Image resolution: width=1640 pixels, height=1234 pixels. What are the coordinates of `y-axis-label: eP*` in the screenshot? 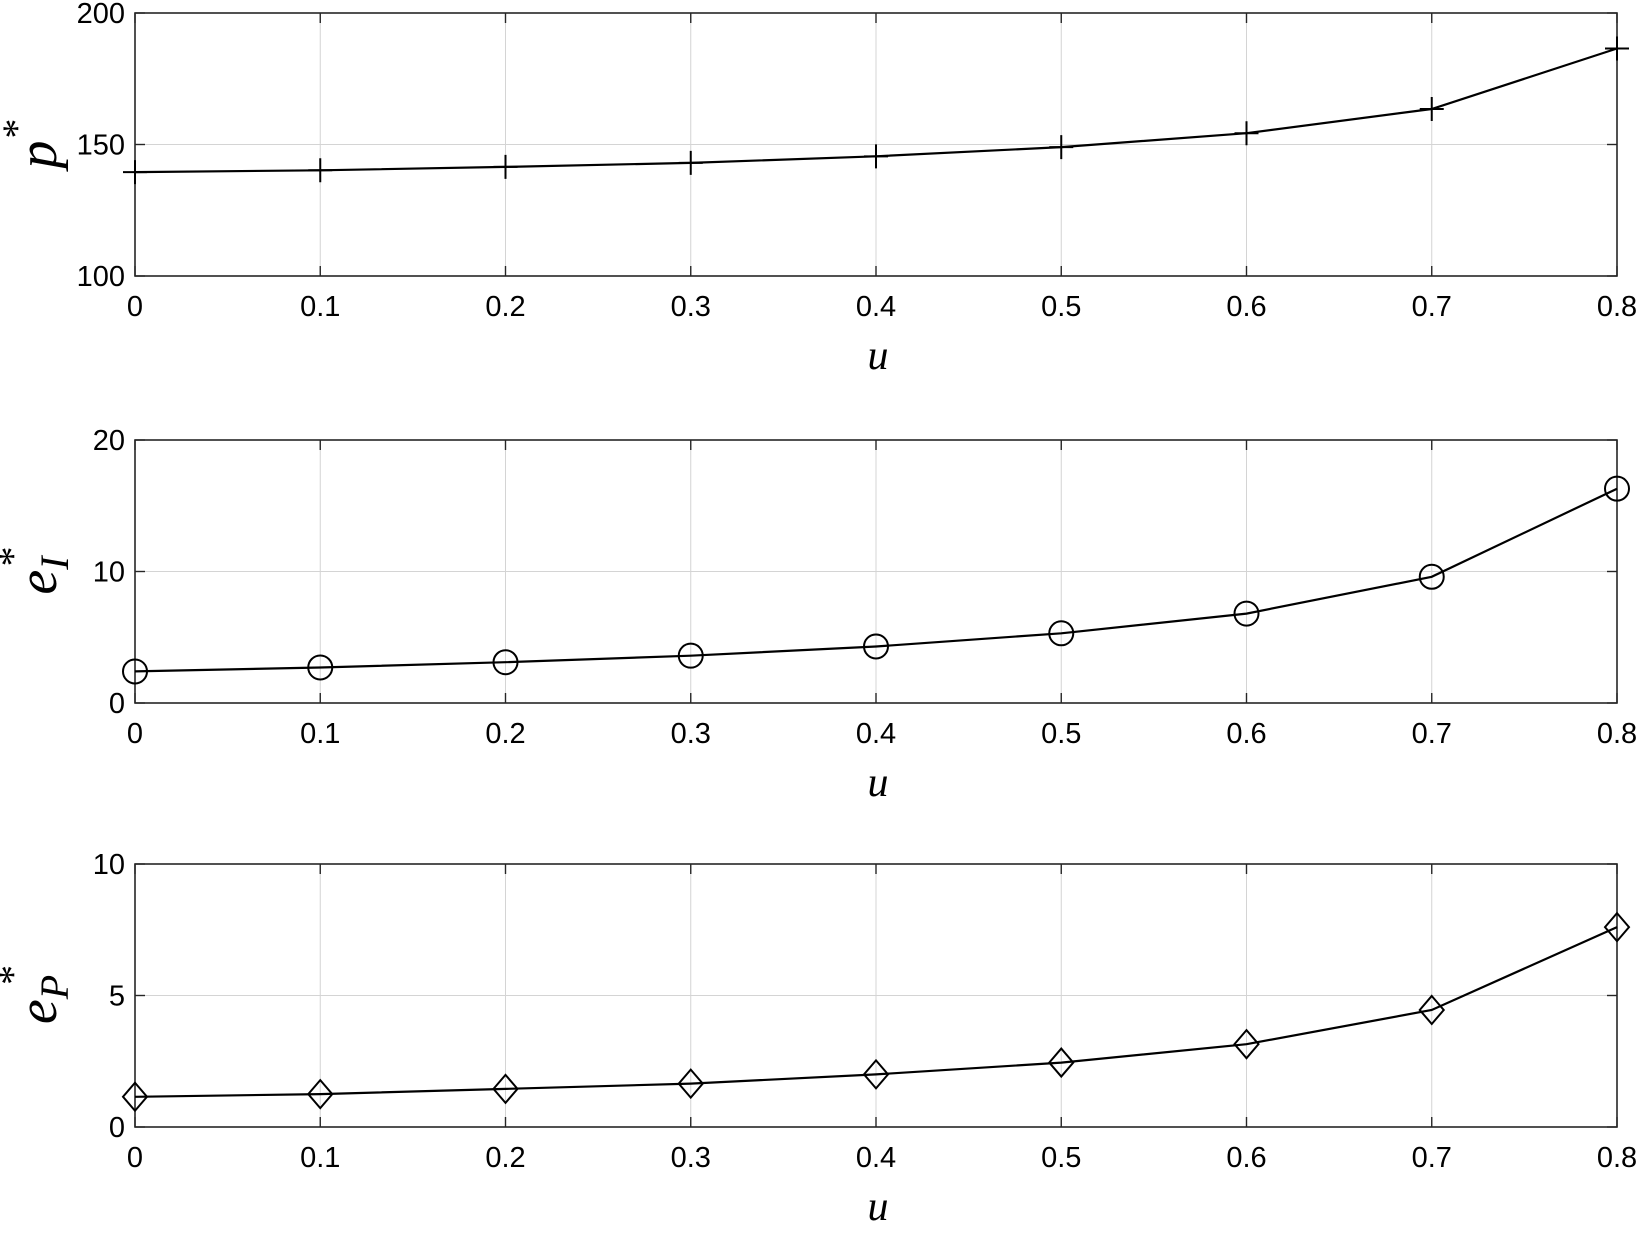 It's located at (38, 995).